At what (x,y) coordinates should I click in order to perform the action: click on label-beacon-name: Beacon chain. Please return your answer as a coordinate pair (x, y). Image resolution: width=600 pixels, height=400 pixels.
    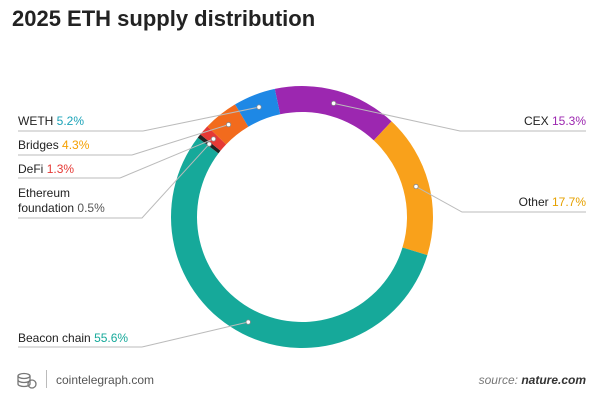
    Looking at the image, I should click on (54, 338).